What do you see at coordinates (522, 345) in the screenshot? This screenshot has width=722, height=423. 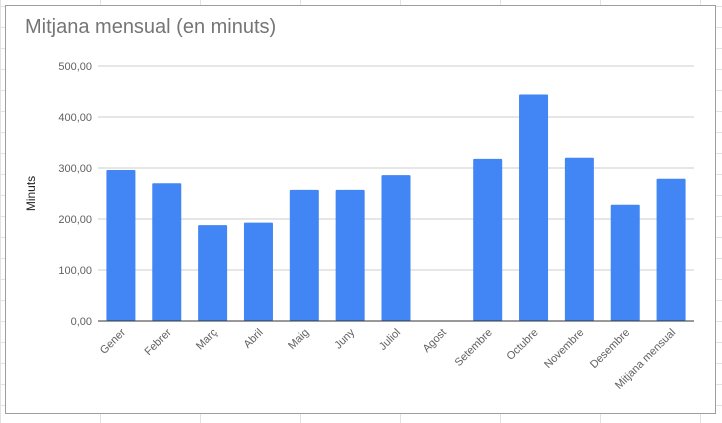 I see `x-tick-label: Octubre` at bounding box center [522, 345].